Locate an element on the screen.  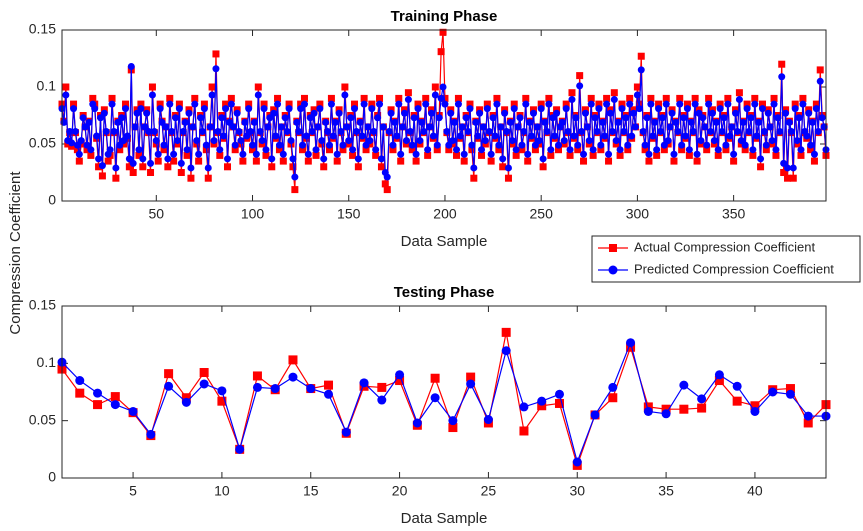
y-tick-label: 0 is located at coordinates (52, 200).